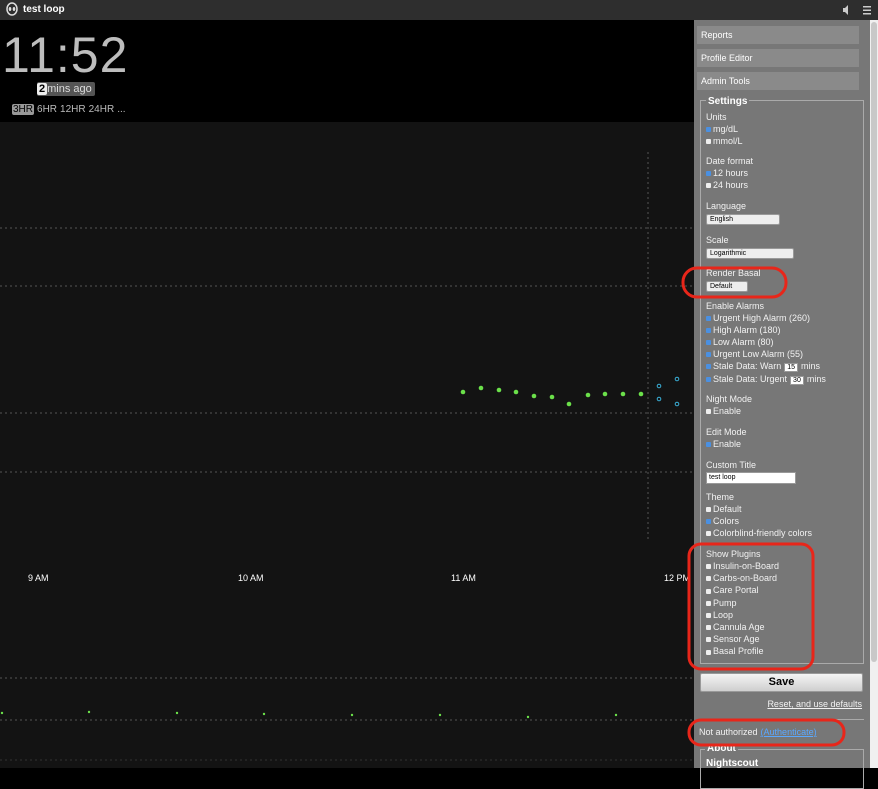 The height and width of the screenshot is (789, 878). Describe the element at coordinates (721, 603) in the screenshot. I see `option: Pump` at that location.